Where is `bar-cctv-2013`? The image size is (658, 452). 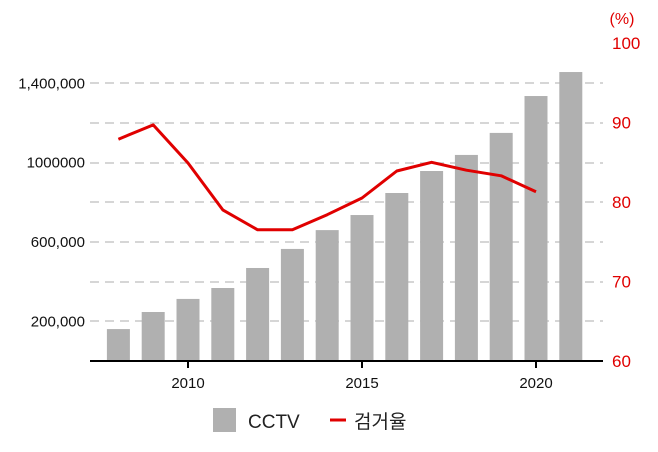 bar-cctv-2013 is located at coordinates (292, 304).